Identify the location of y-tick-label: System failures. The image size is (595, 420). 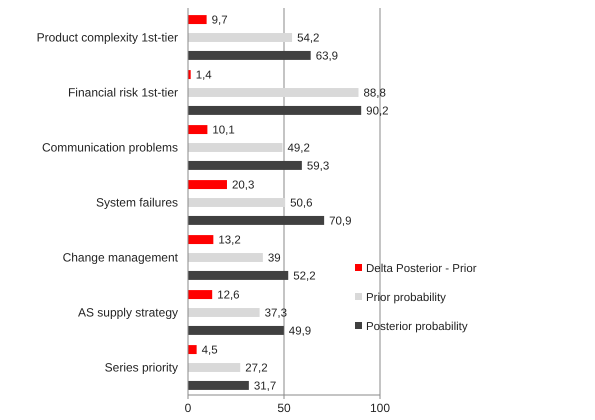
(137, 203).